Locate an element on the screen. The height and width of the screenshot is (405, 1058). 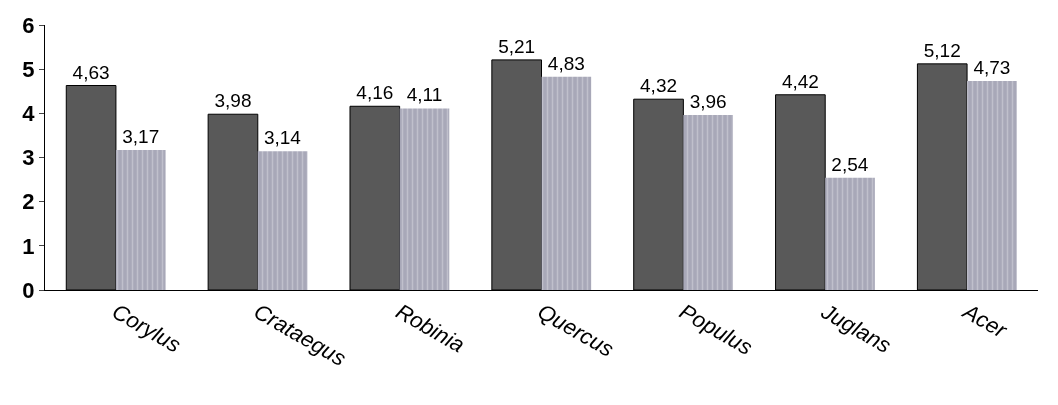
data-label: 4,83 is located at coordinates (566, 63).